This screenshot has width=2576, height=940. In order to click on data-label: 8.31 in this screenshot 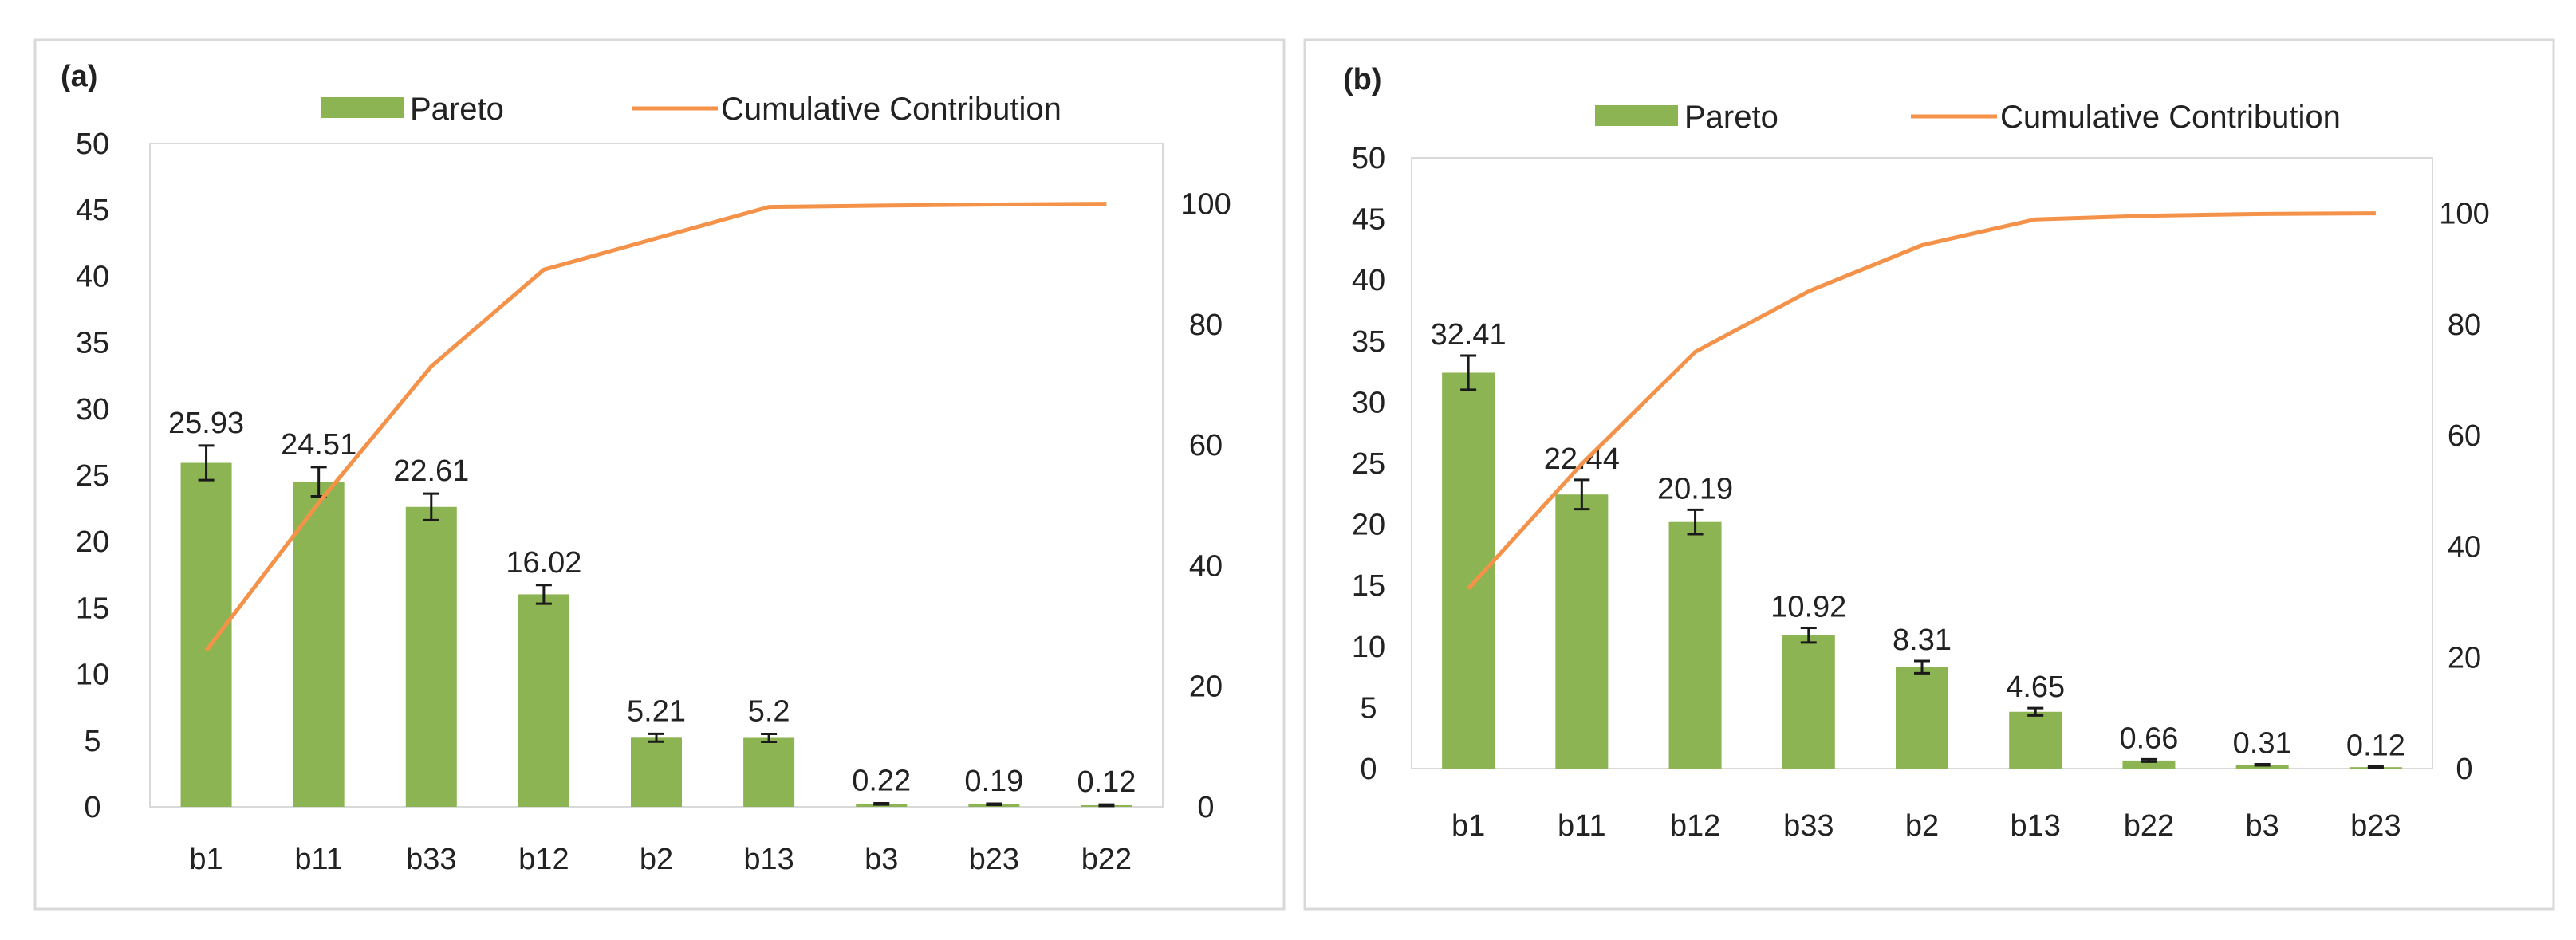, I will do `click(1922, 640)`.